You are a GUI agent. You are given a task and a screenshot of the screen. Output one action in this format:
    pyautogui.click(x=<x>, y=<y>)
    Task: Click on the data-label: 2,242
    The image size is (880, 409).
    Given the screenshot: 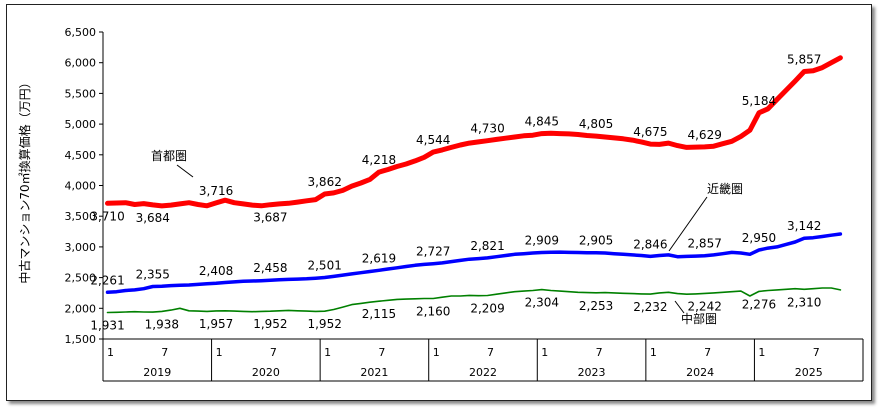 What is the action you would take?
    pyautogui.click(x=704, y=306)
    